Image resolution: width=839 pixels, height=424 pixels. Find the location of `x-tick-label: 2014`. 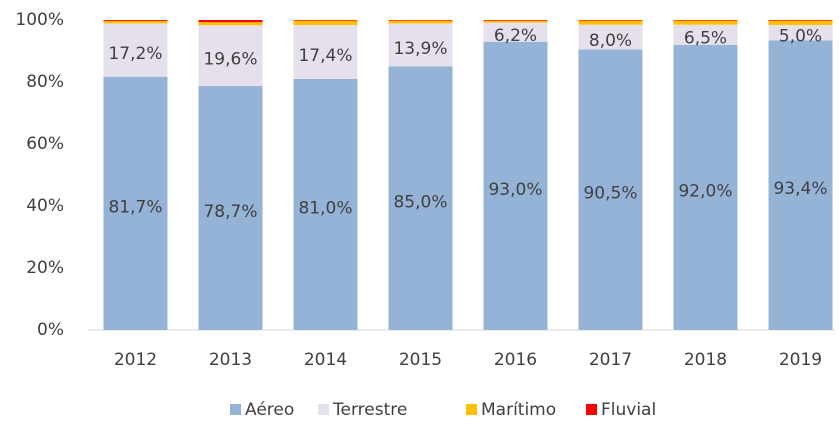

x-tick-label: 2014 is located at coordinates (325, 360).